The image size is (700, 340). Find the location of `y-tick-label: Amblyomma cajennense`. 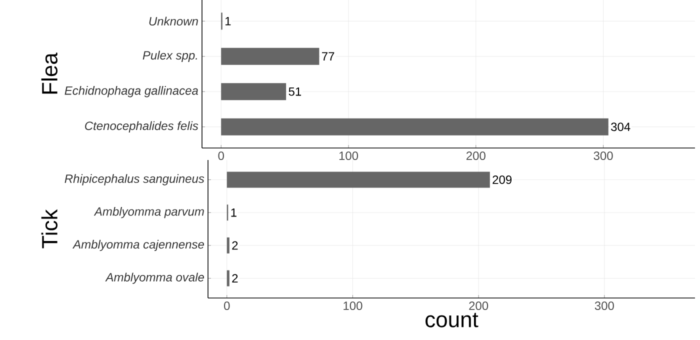

y-tick-label: Amblyomma cajennense is located at coordinates (138, 246).